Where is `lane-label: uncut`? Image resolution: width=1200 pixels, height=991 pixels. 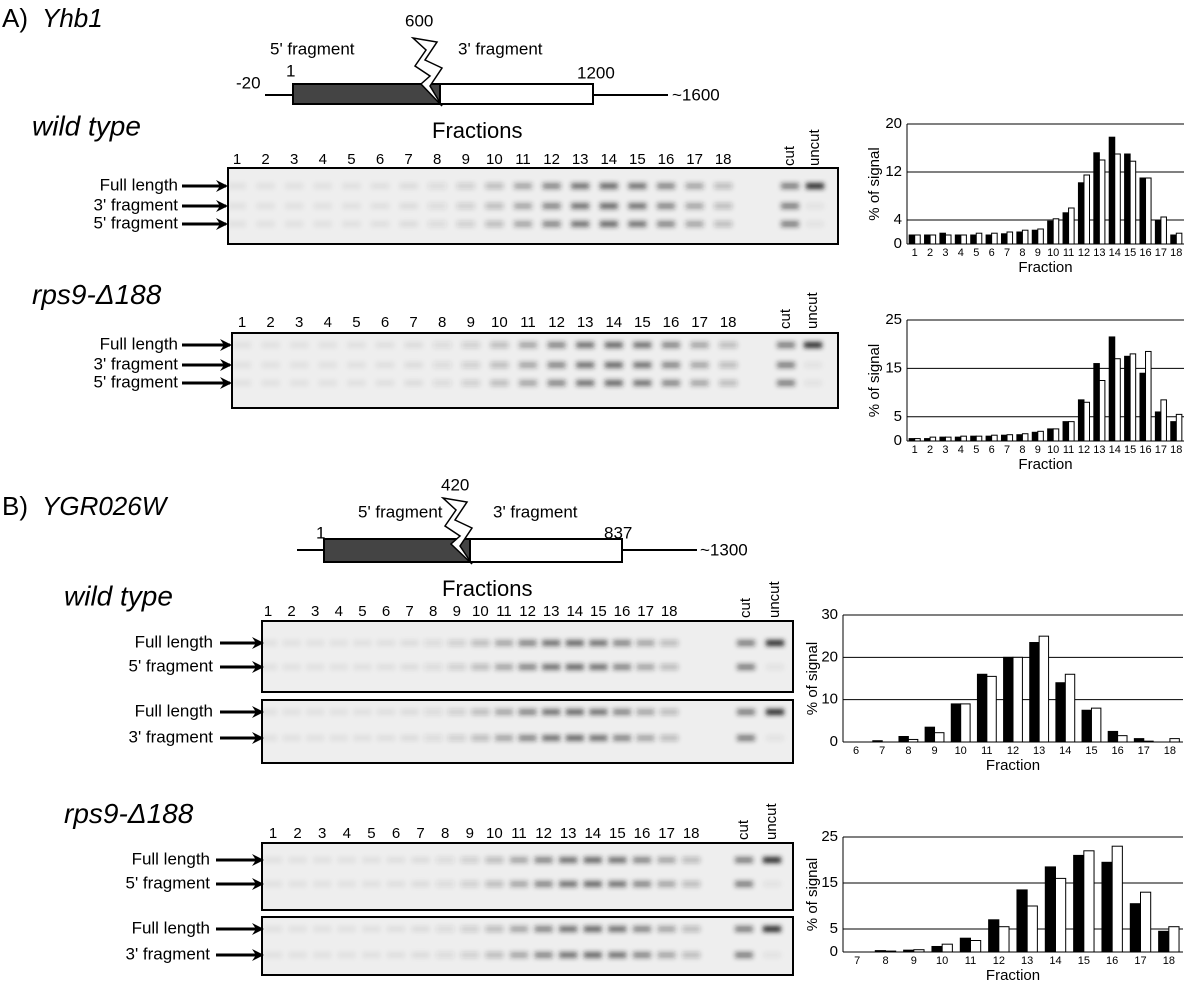
lane-label: uncut is located at coordinates (814, 147).